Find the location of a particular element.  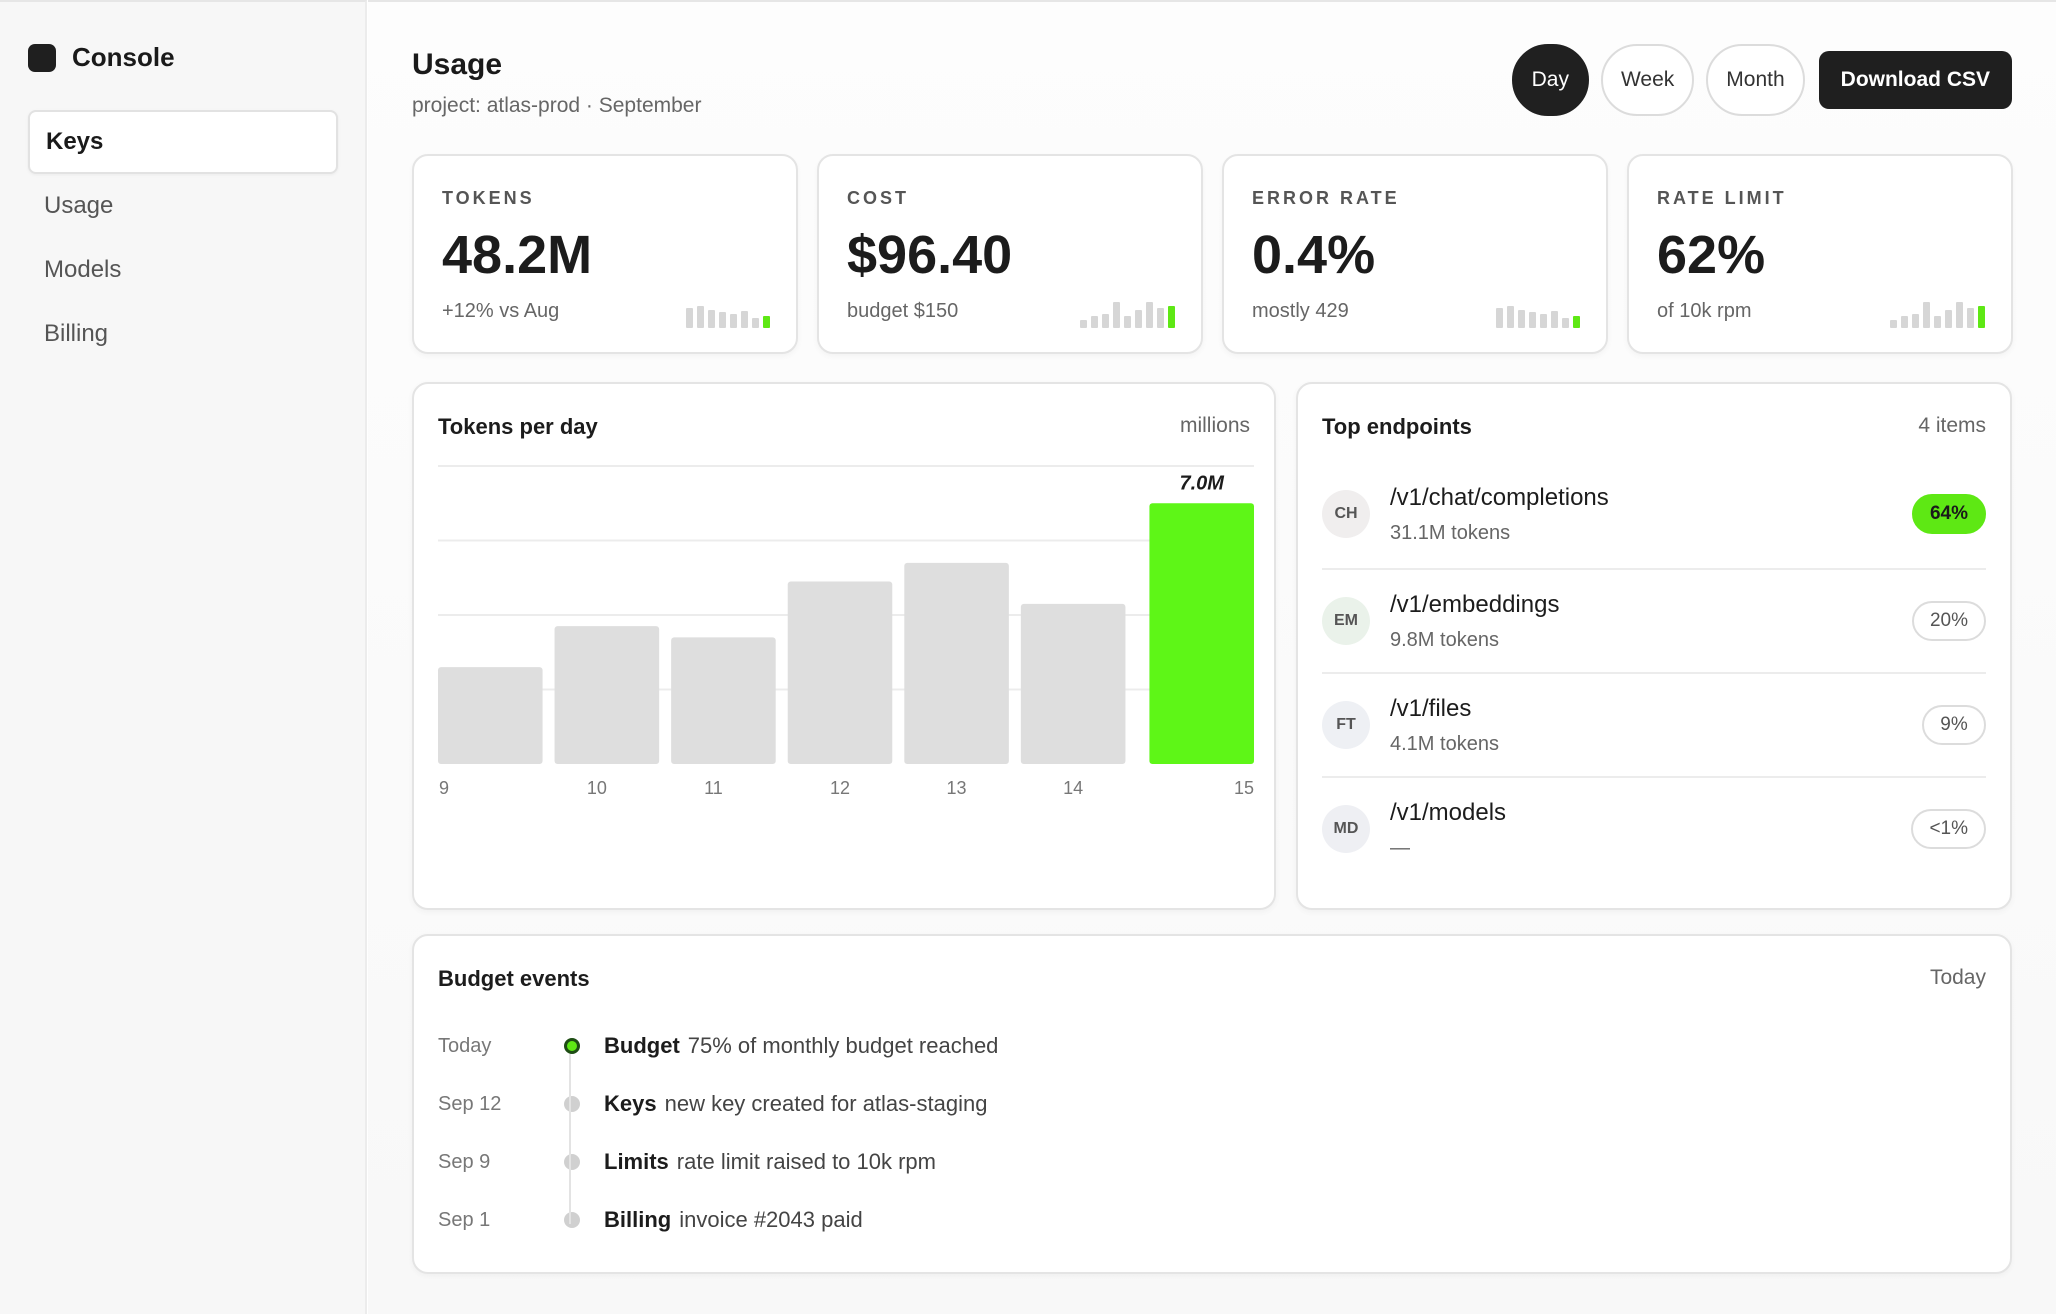

stat-card-rate-limit: RATE LIMIT 62% of 10k rpm is located at coordinates (1820, 254).